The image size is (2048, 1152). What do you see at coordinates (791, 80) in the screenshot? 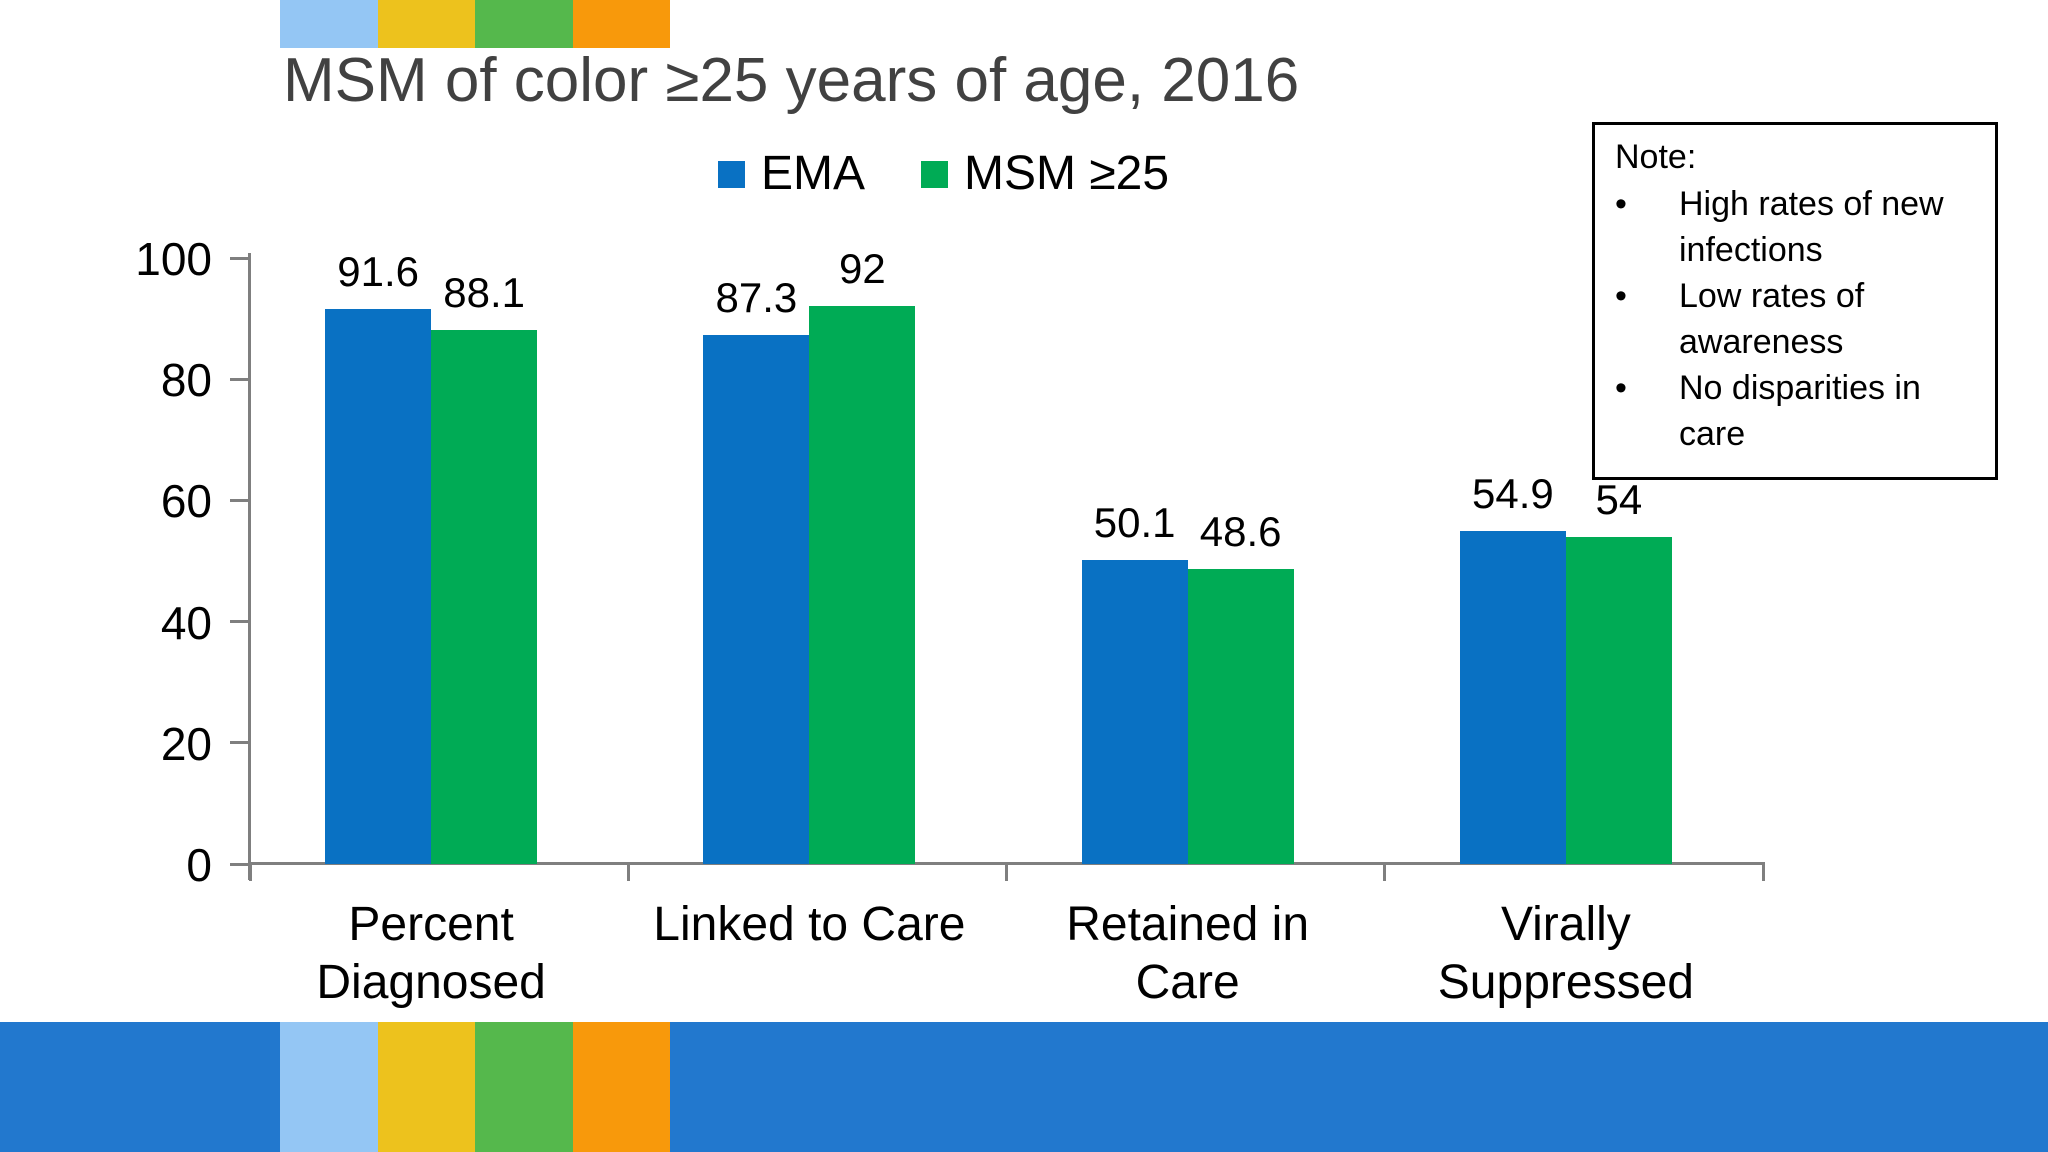
I see `page-title: MSM of color ≥25 years of age, 2016` at bounding box center [791, 80].